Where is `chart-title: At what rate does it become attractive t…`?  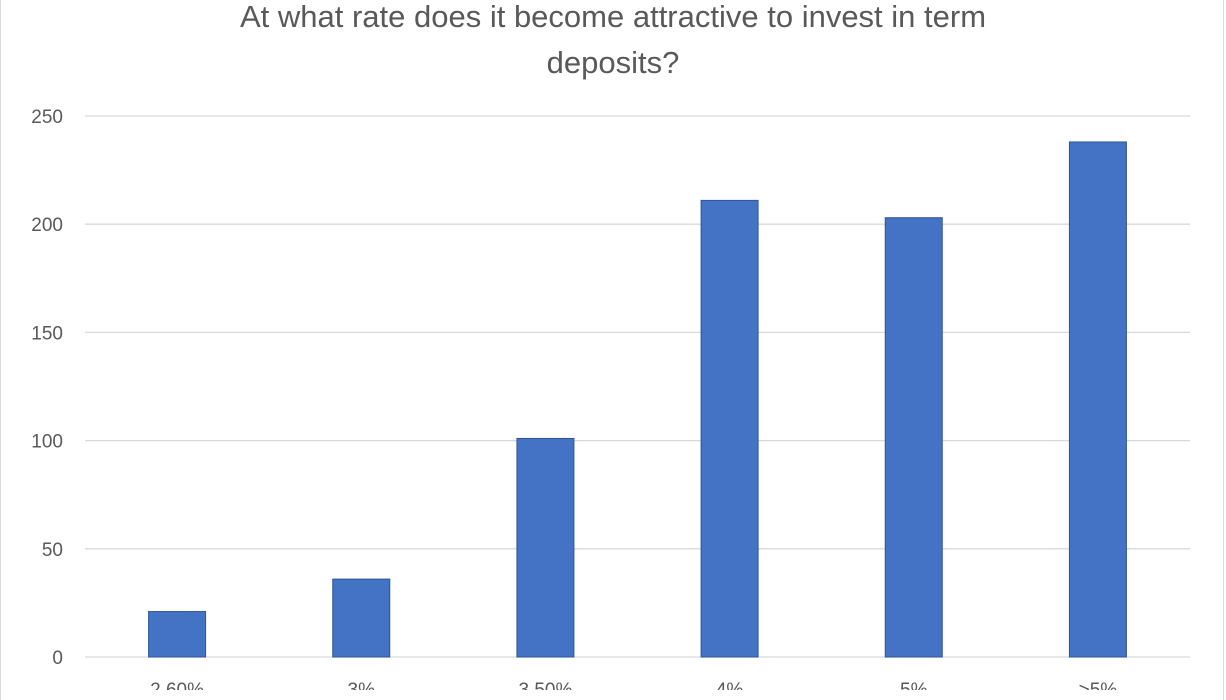
chart-title: At what rate does it become attractive t… is located at coordinates (613, 43).